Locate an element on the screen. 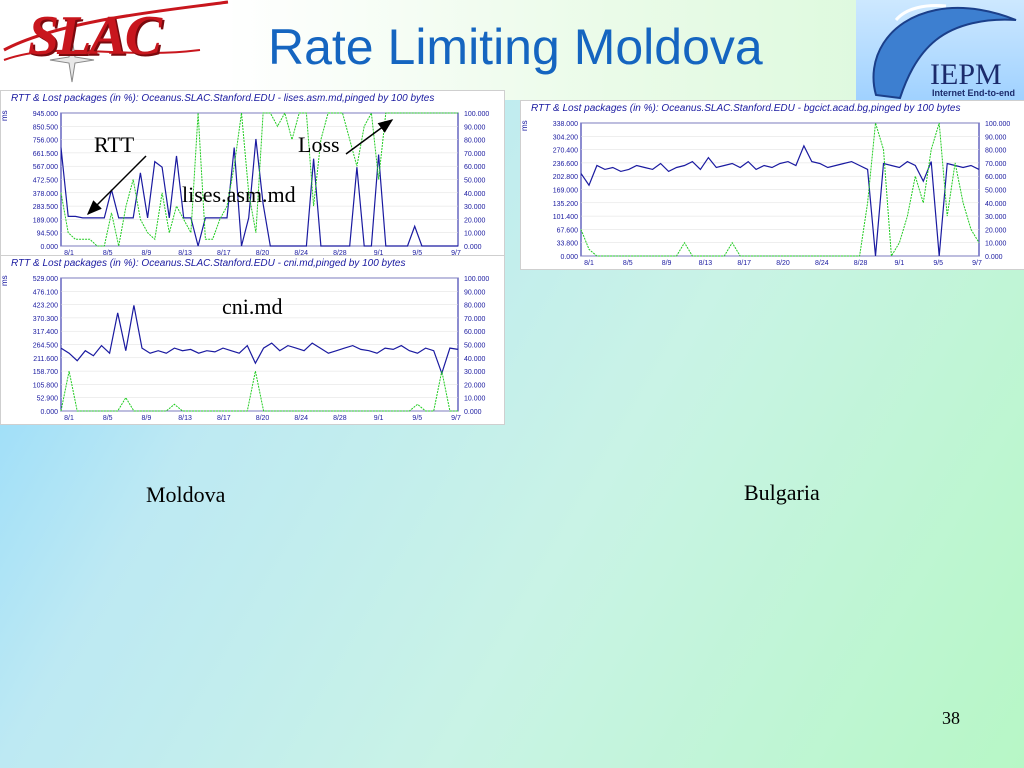 The image size is (1024, 768). y-tick-label: 158.700 is located at coordinates (45, 372).